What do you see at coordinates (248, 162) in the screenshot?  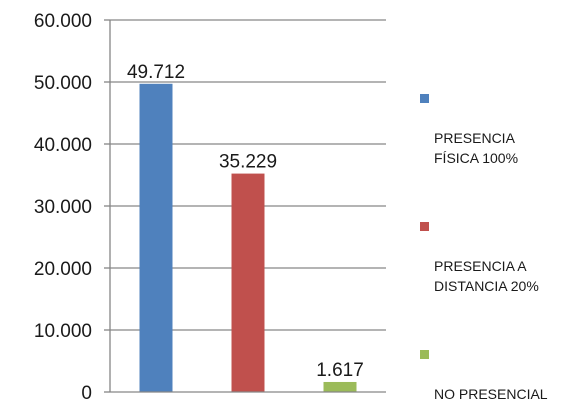 I see `data-label: 35.229` at bounding box center [248, 162].